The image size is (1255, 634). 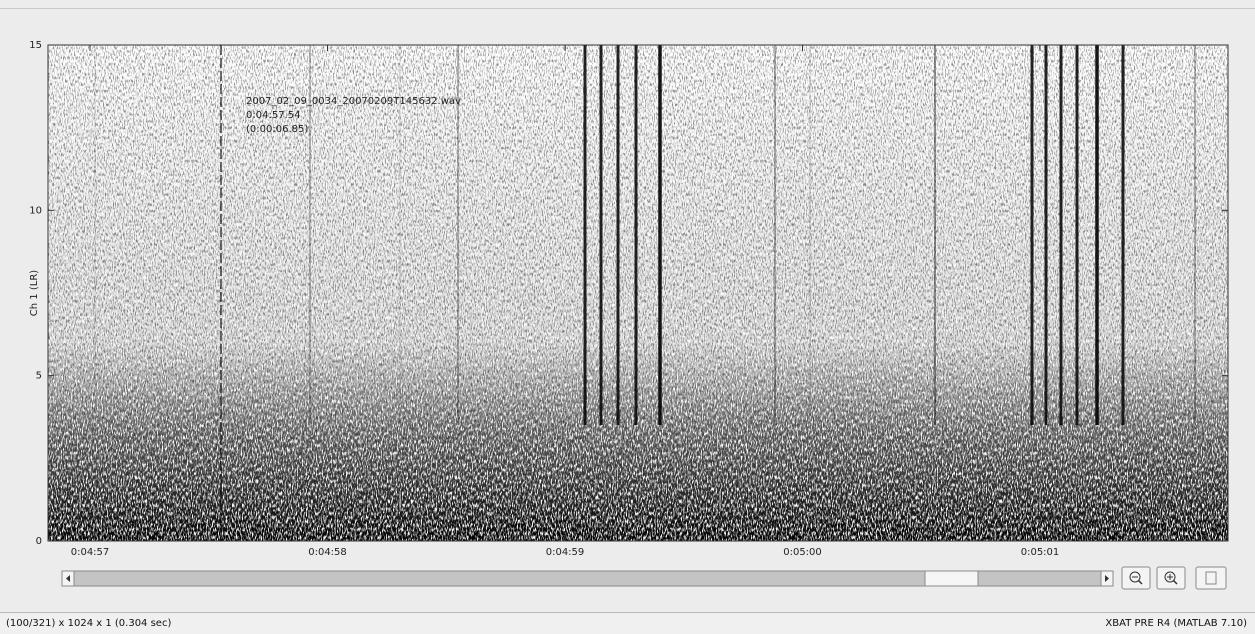 I want to click on y-tick-label: 10, so click(x=35, y=210).